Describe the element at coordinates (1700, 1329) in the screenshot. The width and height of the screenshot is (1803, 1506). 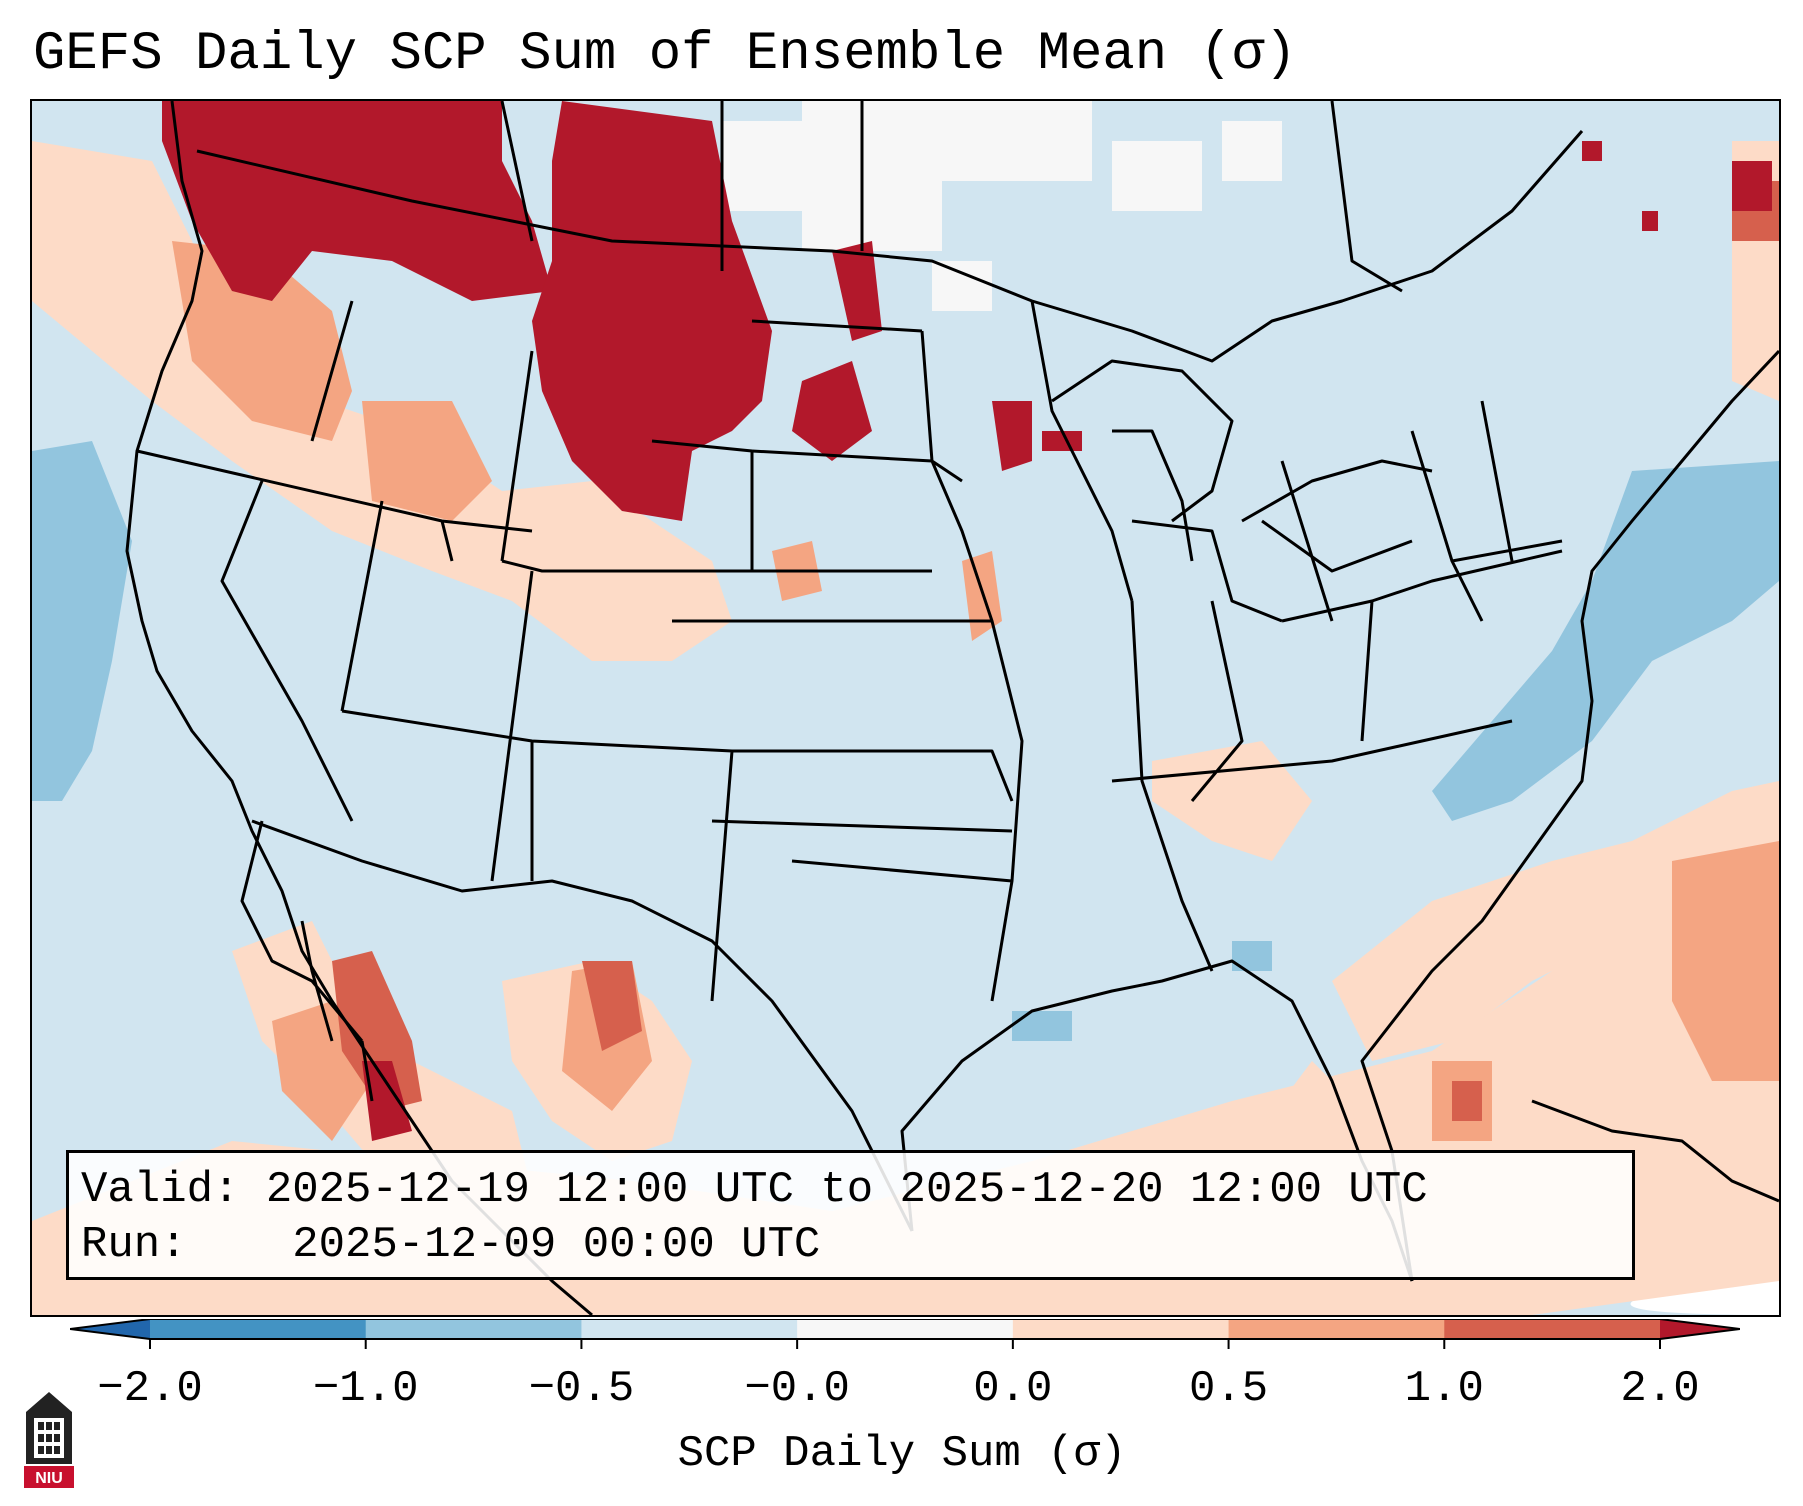
I see `colorbar-overflow` at that location.